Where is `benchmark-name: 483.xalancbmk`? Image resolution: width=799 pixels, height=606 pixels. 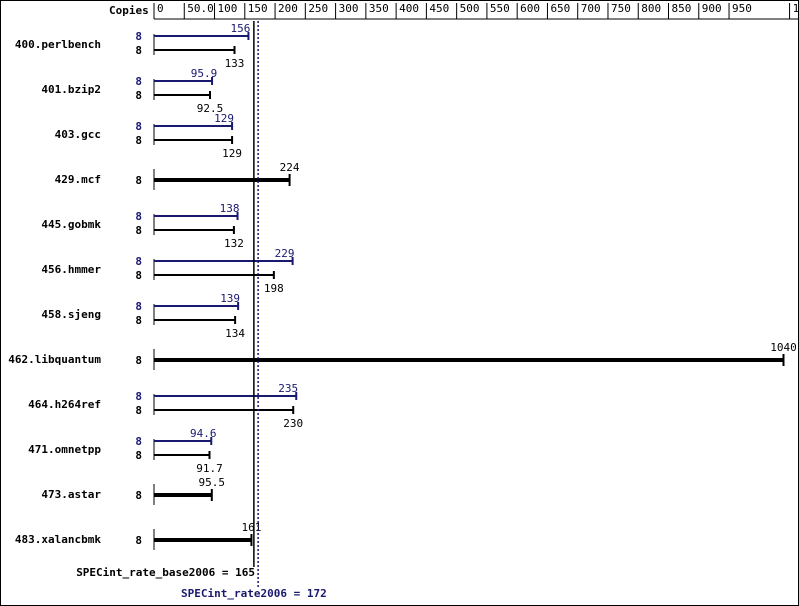
benchmark-name: 483.xalancbmk is located at coordinates (58, 539).